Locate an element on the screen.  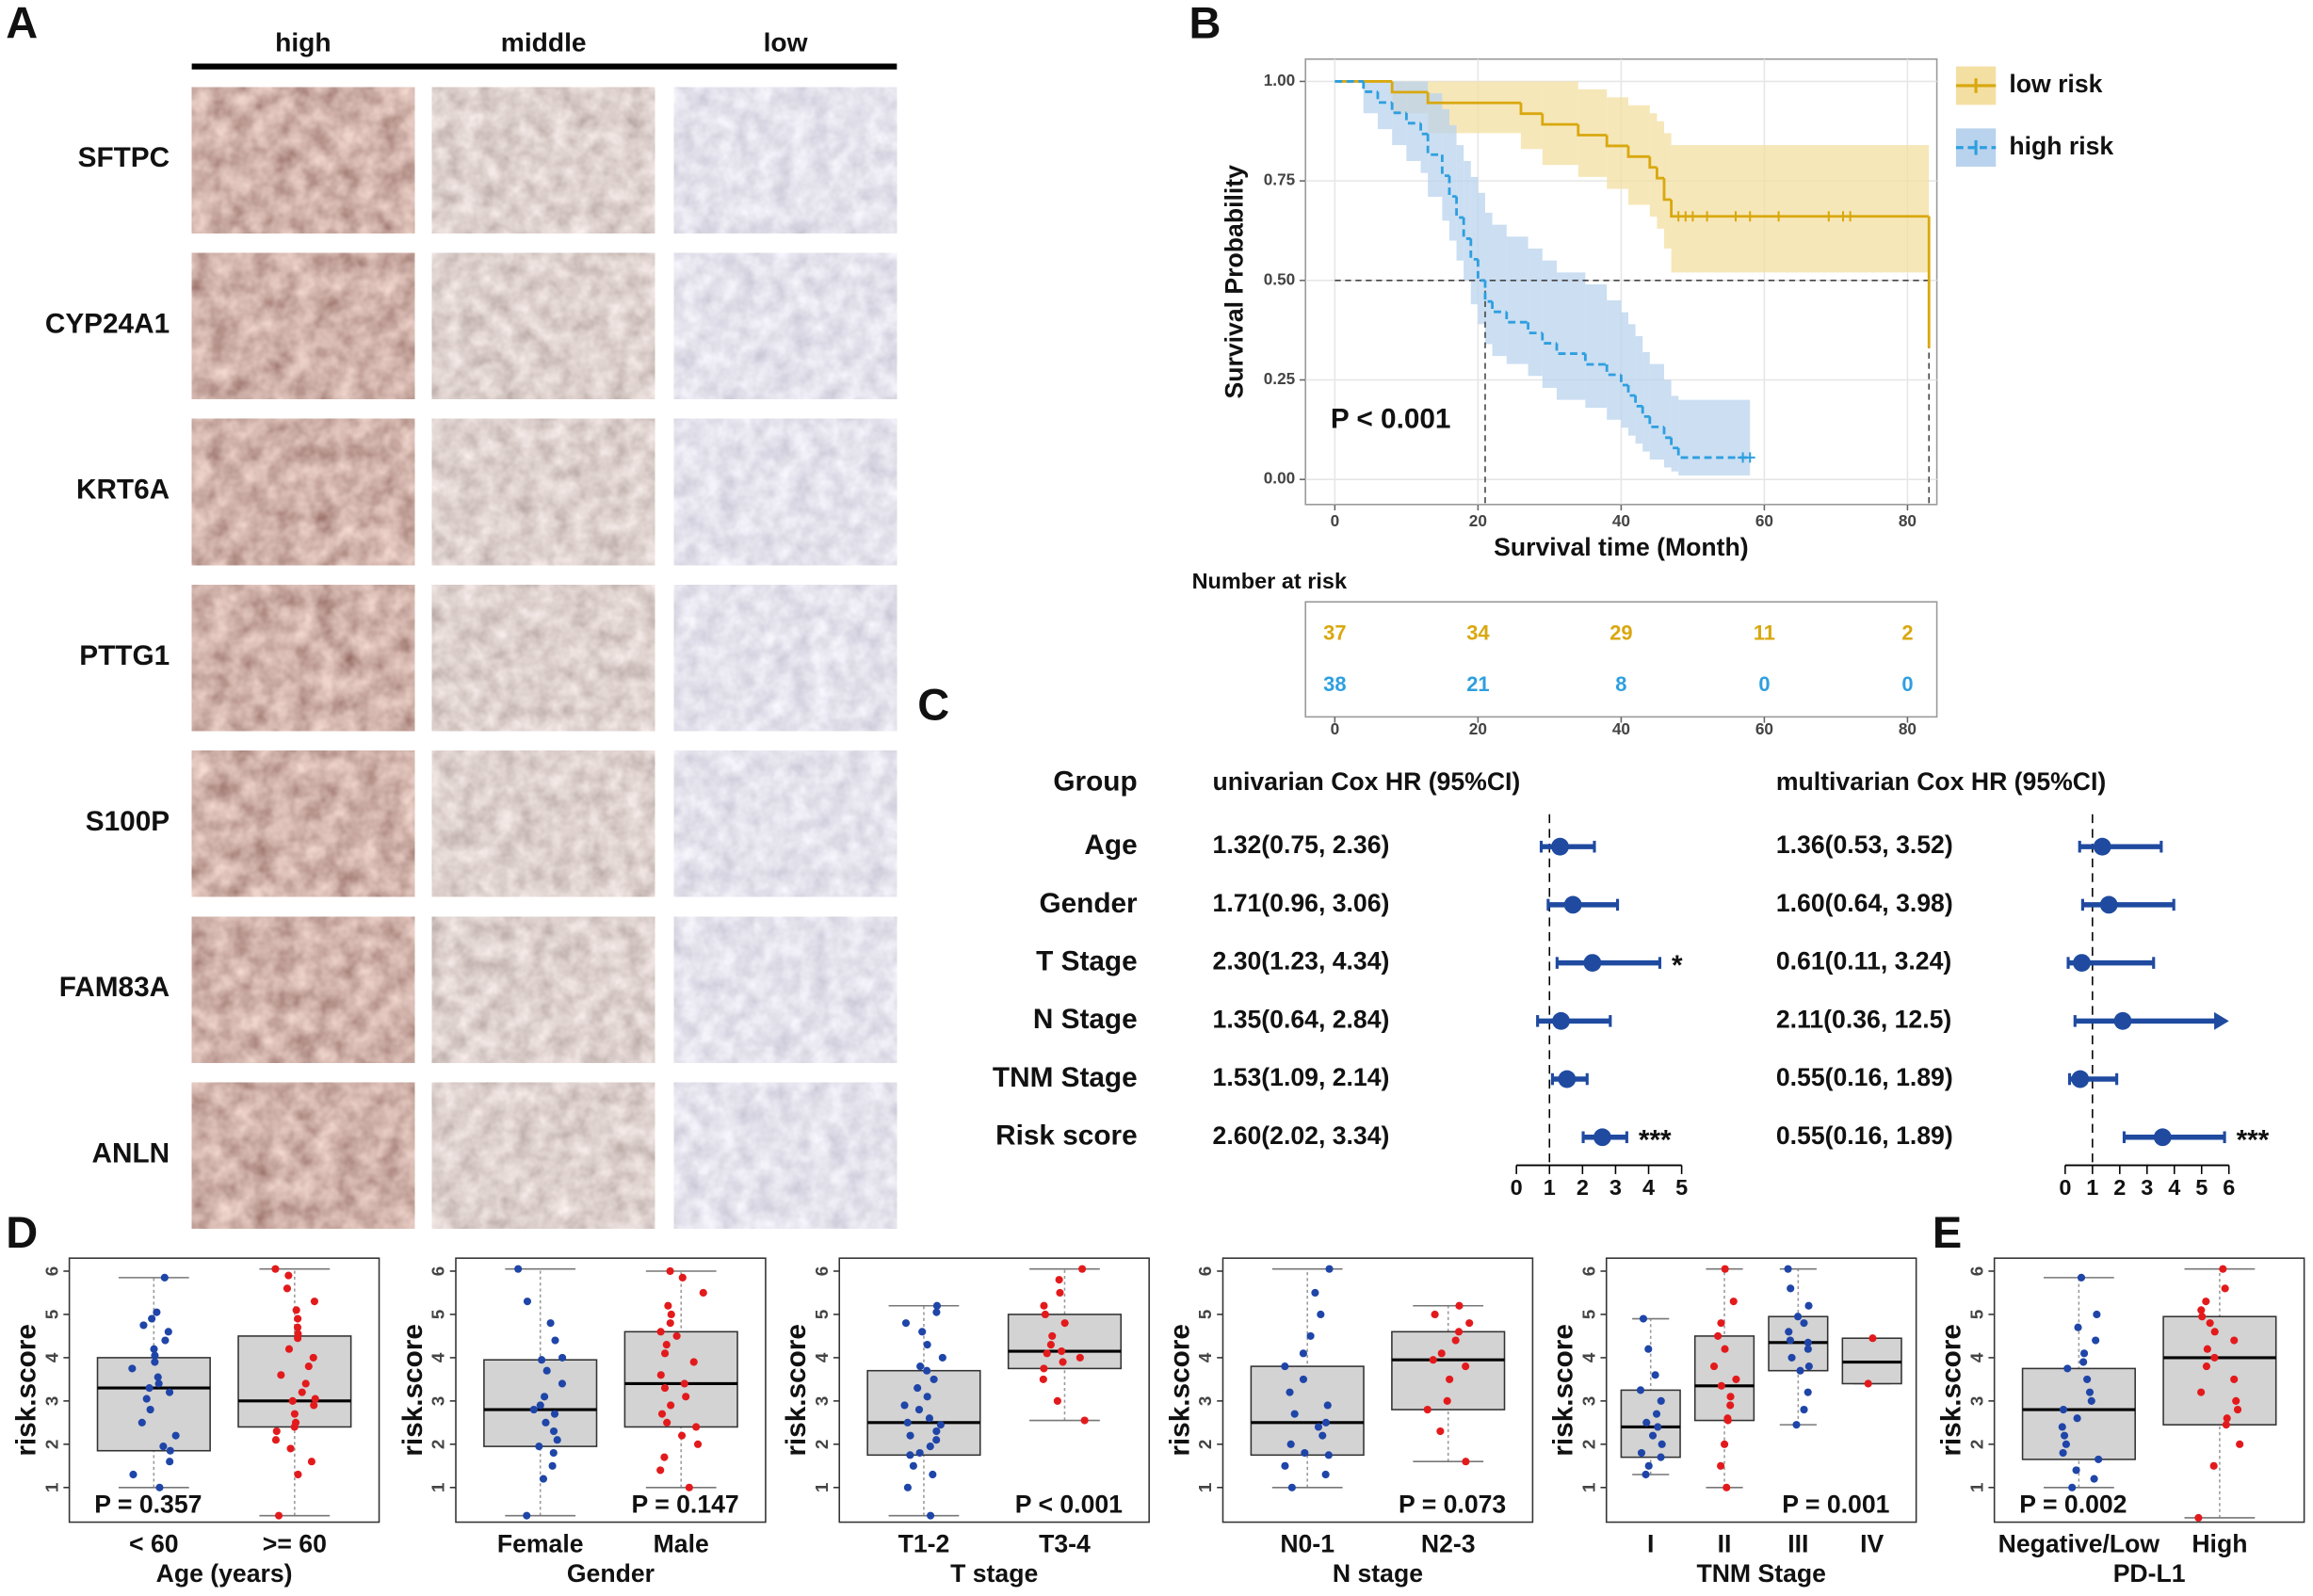
x-tick-label: 20 is located at coordinates (1478, 520).